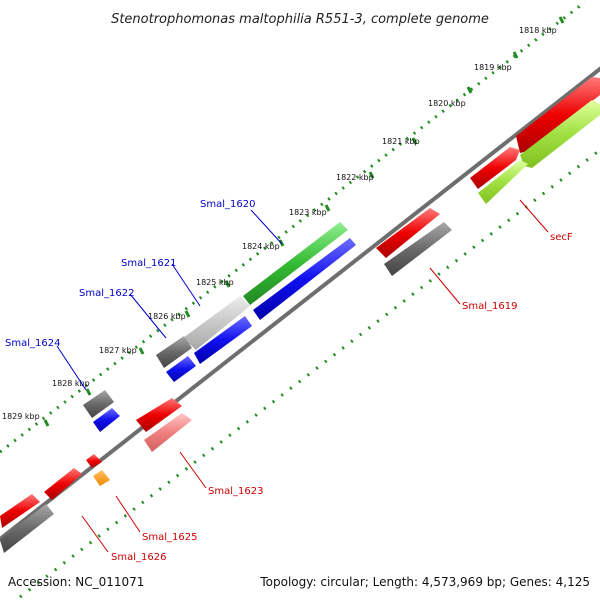 This screenshot has height=600, width=600. What do you see at coordinates (76, 582) in the screenshot?
I see `accession-text: Accession: NC_011071` at bounding box center [76, 582].